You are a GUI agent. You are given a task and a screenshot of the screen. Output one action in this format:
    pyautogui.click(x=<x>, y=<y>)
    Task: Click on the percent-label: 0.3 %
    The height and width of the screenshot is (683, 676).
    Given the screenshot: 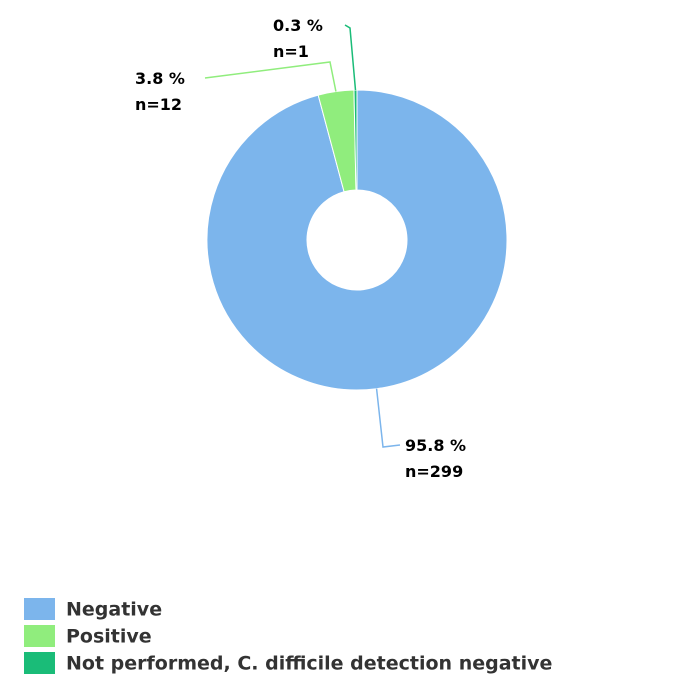 What is the action you would take?
    pyautogui.click(x=298, y=25)
    